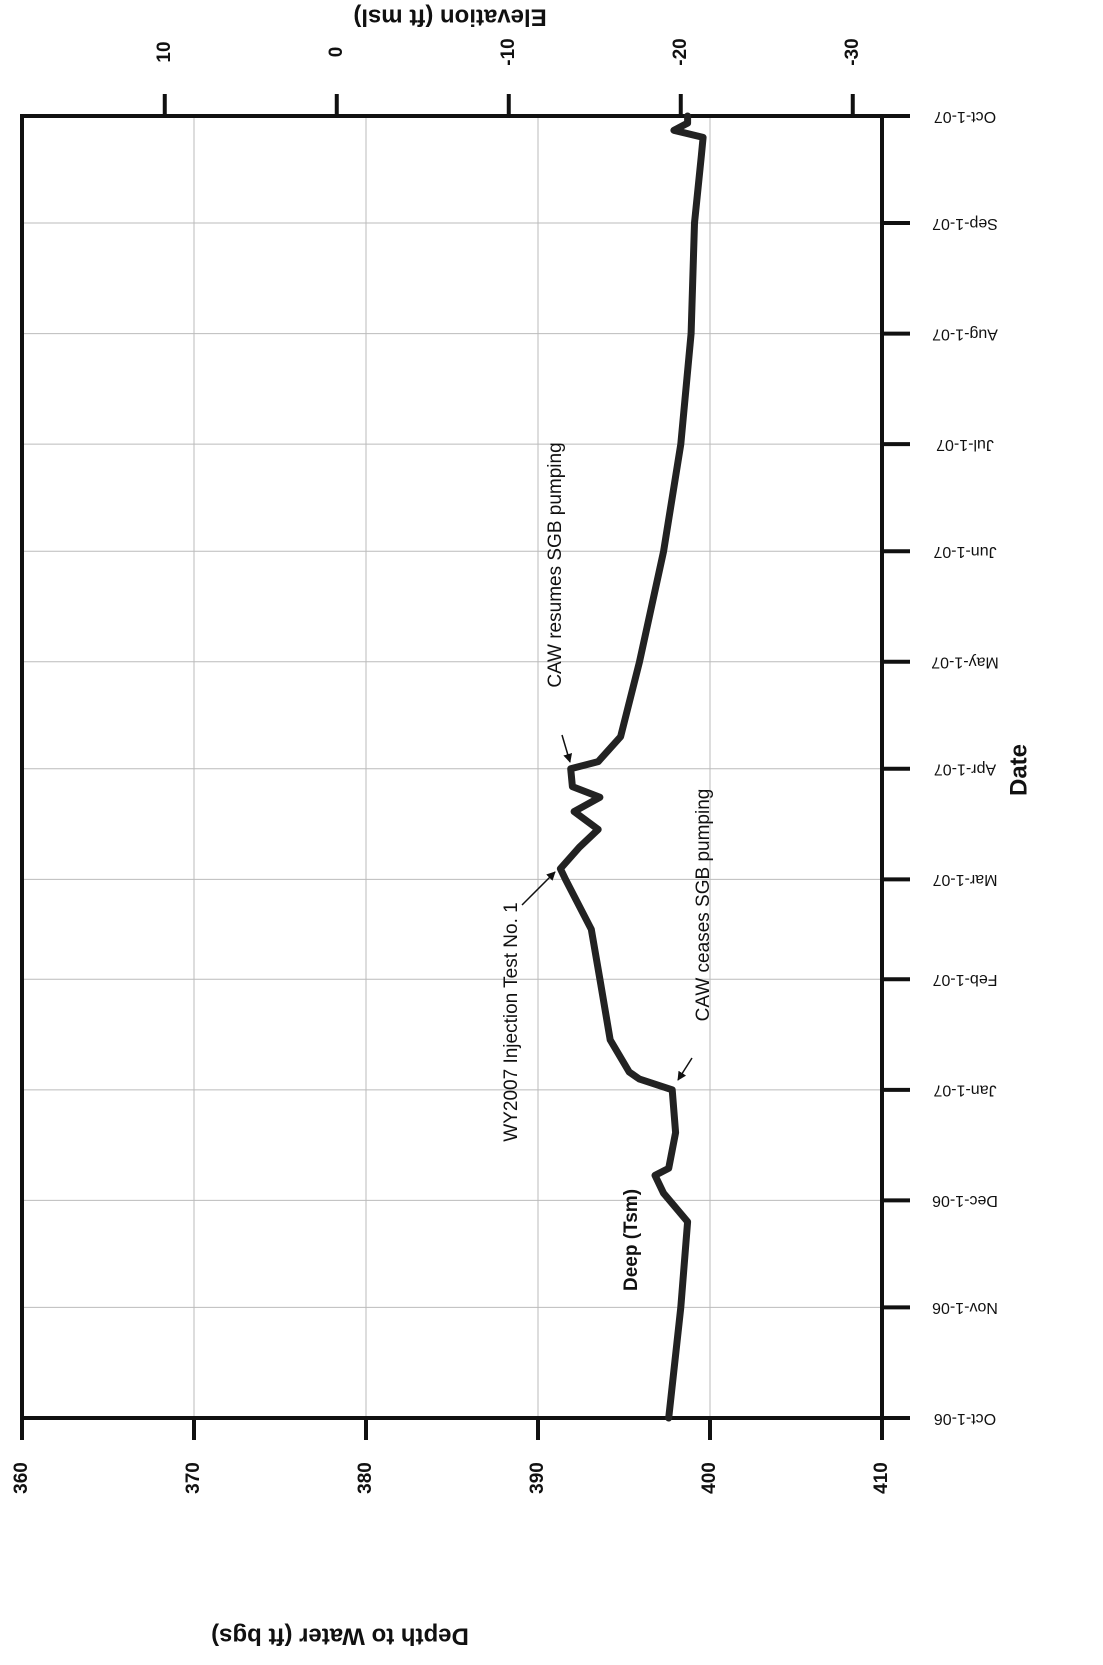 This screenshot has width=1103, height=1665. Describe the element at coordinates (555, 564) in the screenshot. I see `annotation: CAW resumes SGB pumping` at that location.